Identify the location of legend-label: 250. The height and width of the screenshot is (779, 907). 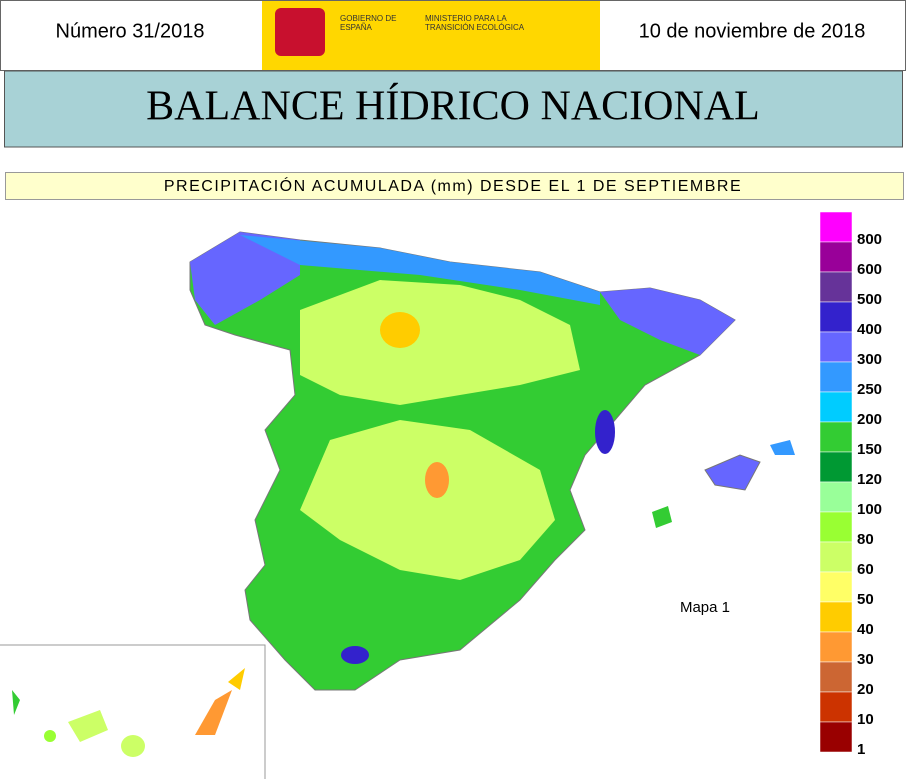
(869, 389).